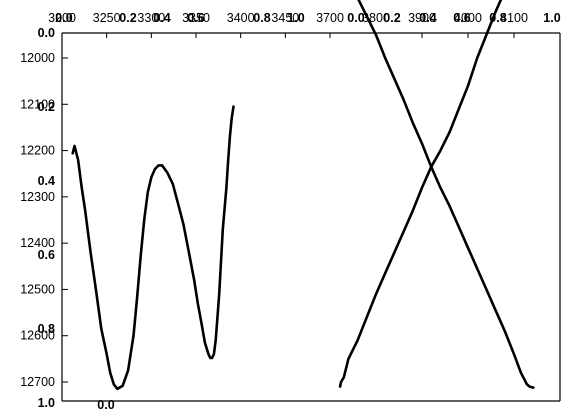 The image size is (581, 418). Describe the element at coordinates (355, 18) in the screenshot. I see `overlay-top-right-0: 0.0` at that location.